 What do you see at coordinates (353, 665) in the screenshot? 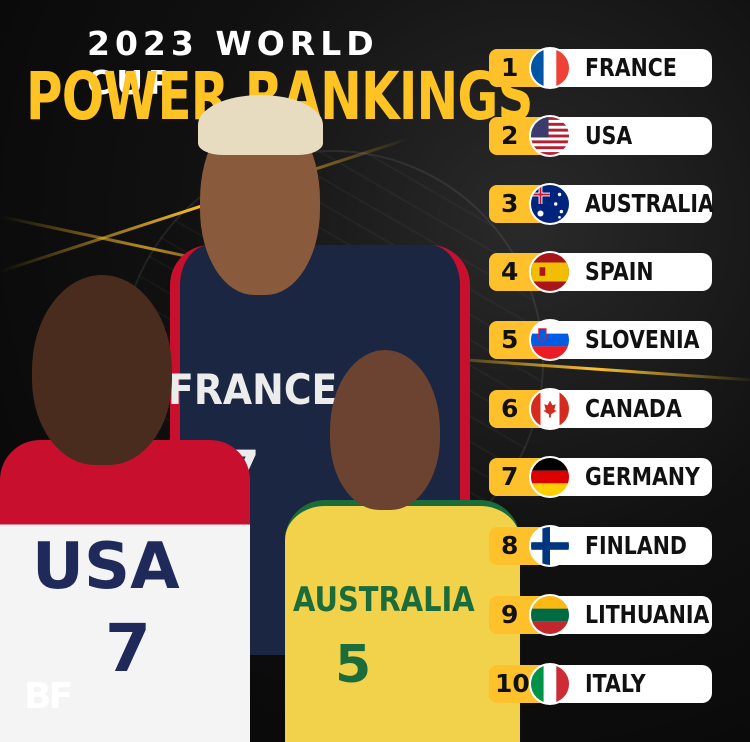
I see `jersey-number-australia: 5` at bounding box center [353, 665].